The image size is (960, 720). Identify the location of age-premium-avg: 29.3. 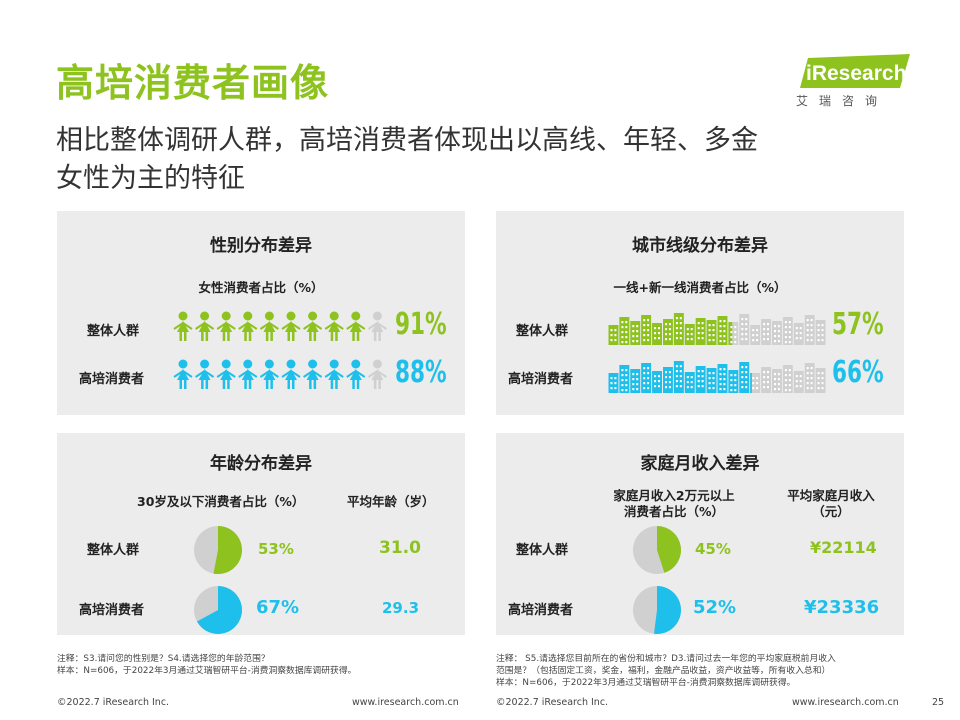
(401, 608).